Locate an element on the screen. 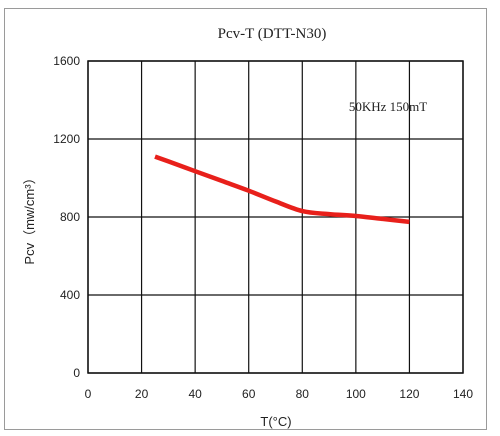 The height and width of the screenshot is (436, 500). x-tick-label: 60 is located at coordinates (249, 394).